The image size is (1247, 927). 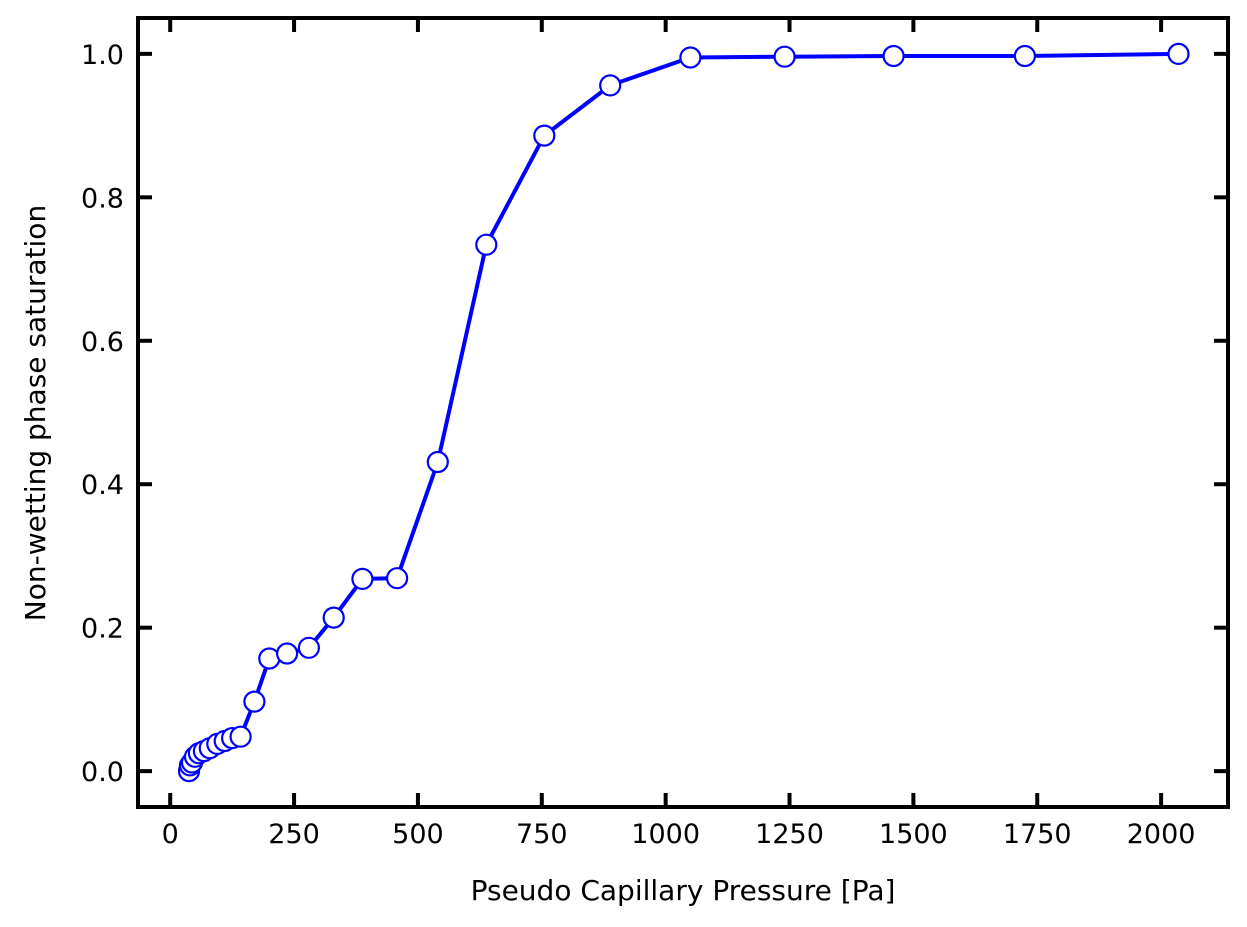 I want to click on x-tick-label: 750, so click(x=542, y=834).